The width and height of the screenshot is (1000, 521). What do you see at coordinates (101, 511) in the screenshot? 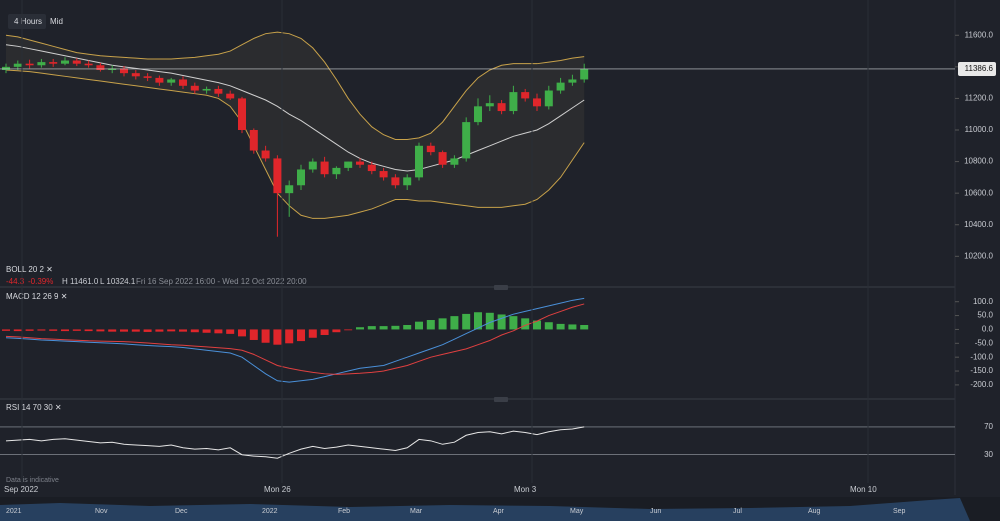
I see `navigator-label: Nov` at bounding box center [101, 511].